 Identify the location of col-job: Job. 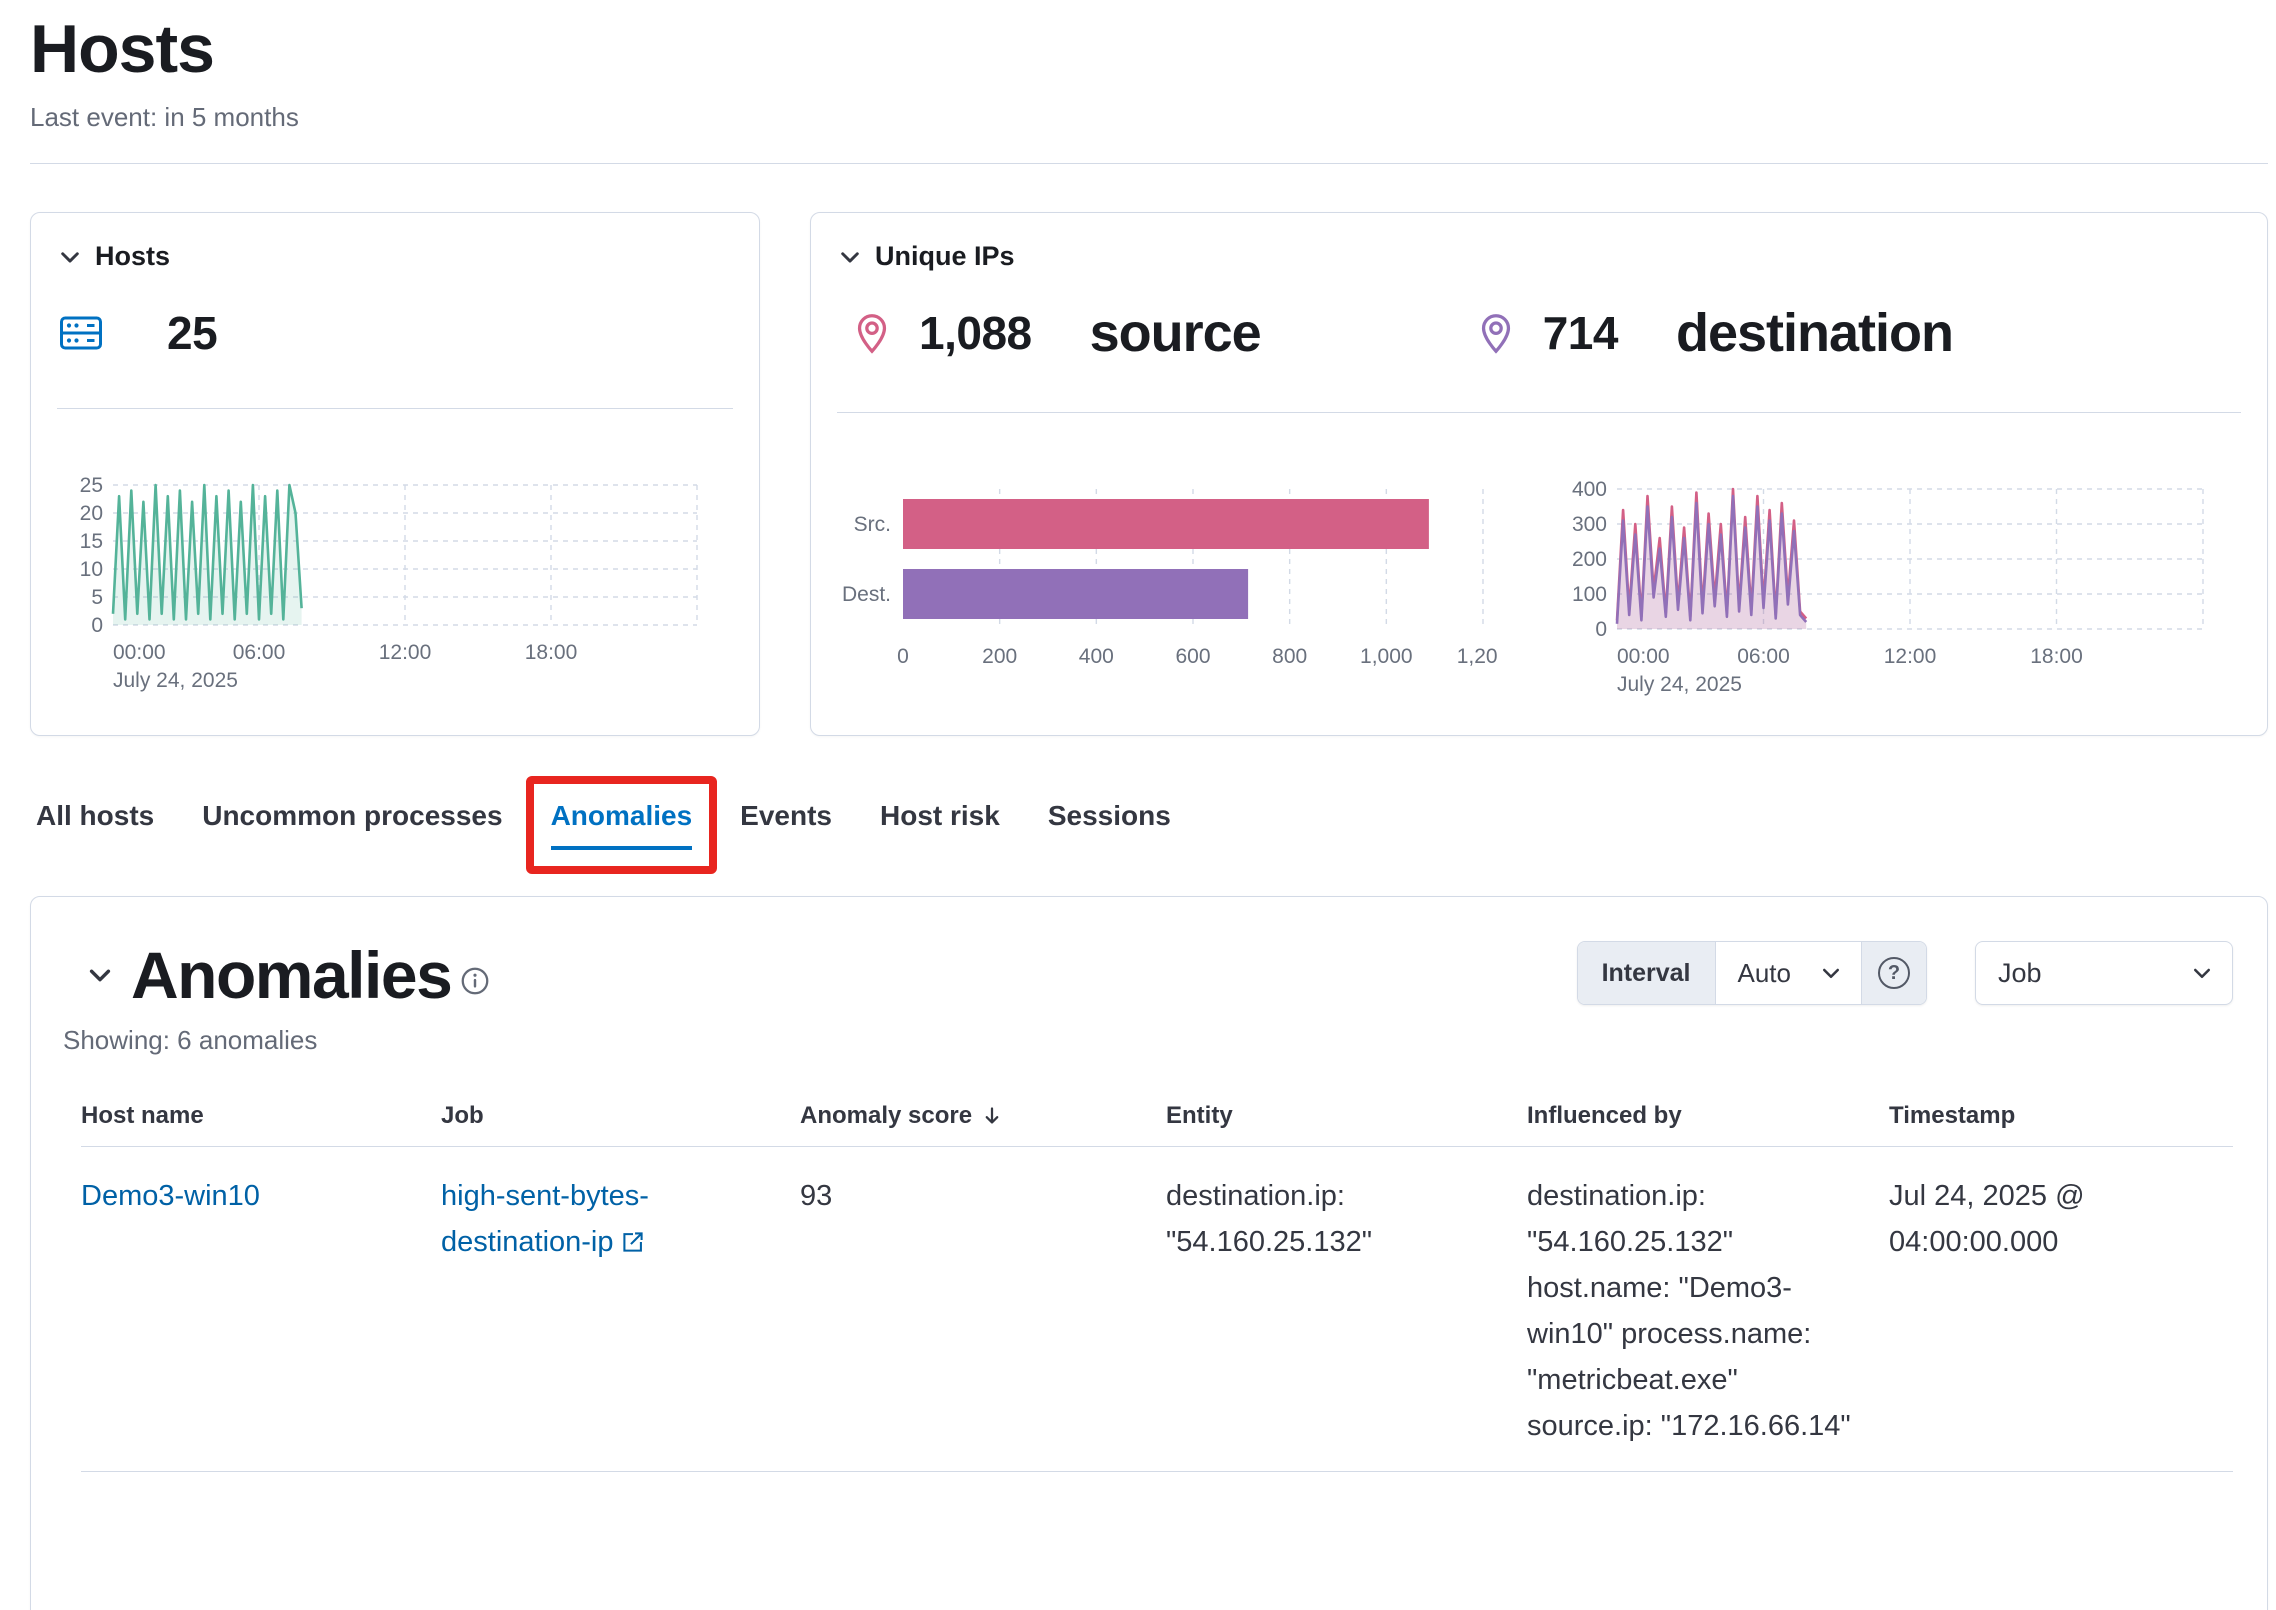
(462, 1115).